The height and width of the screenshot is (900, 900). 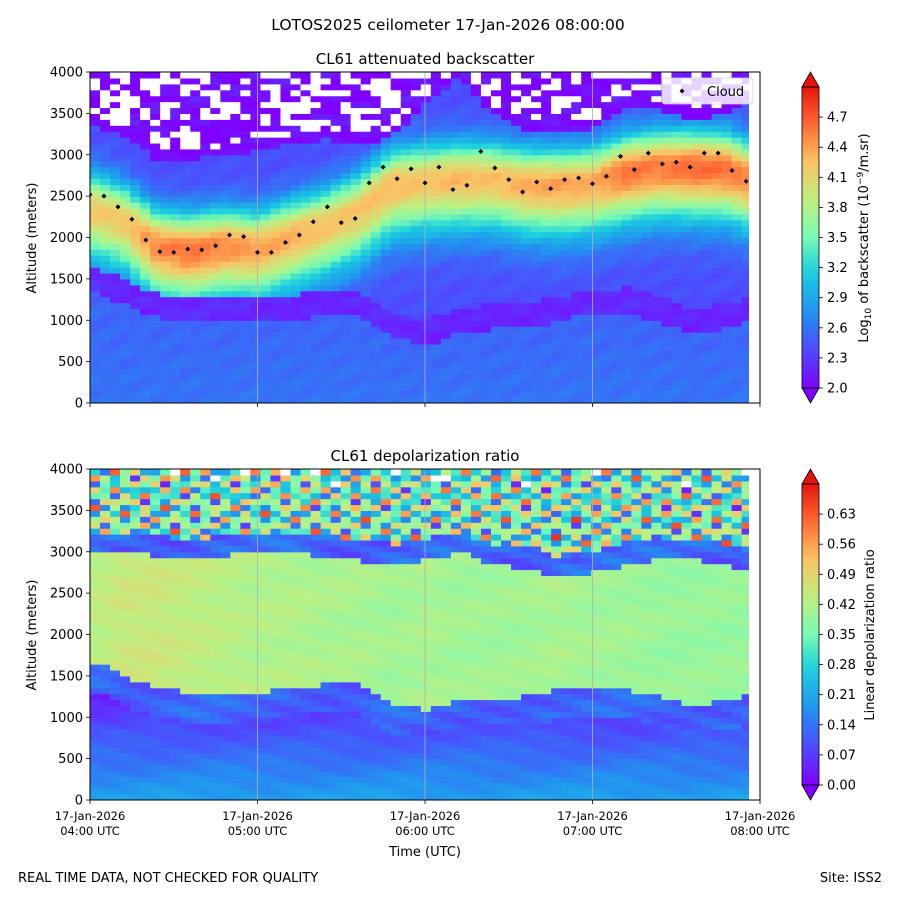 I want to click on backscatter-ylabel: Altitude (meters), so click(x=32, y=238).